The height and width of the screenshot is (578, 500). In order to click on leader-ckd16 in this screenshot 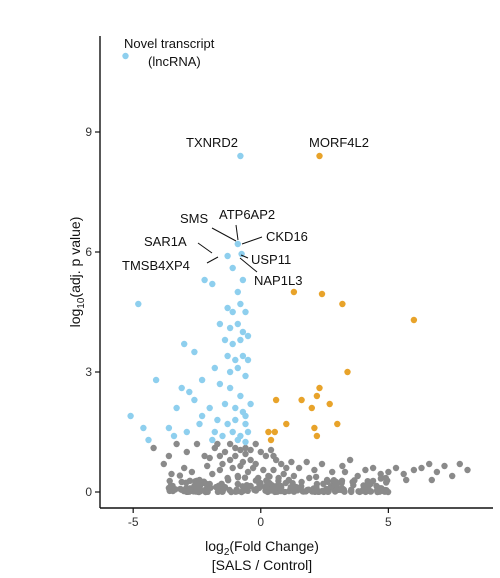, I will do `click(252, 240)`.